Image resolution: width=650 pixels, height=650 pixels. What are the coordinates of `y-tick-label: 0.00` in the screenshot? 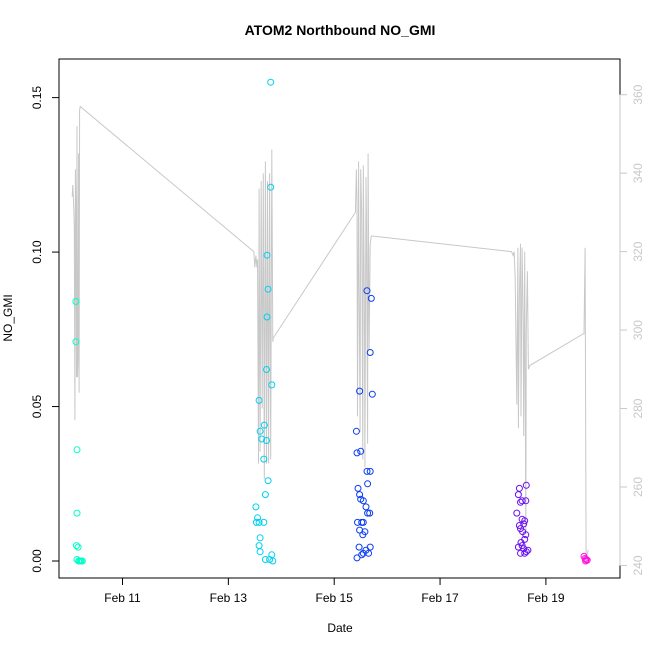 It's located at (37, 561).